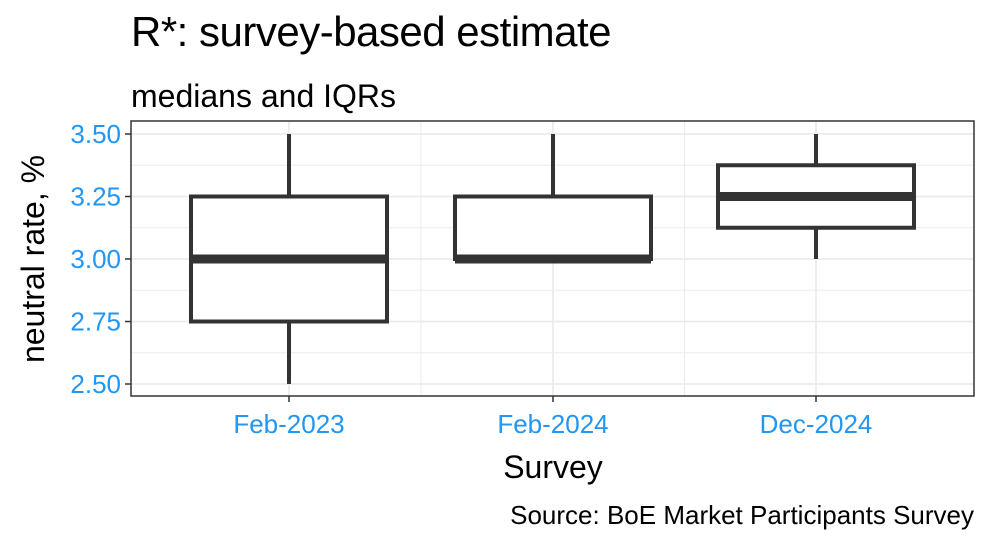 The width and height of the screenshot is (990, 550). I want to click on chart-title: R*: survey-based estimate, so click(371, 31).